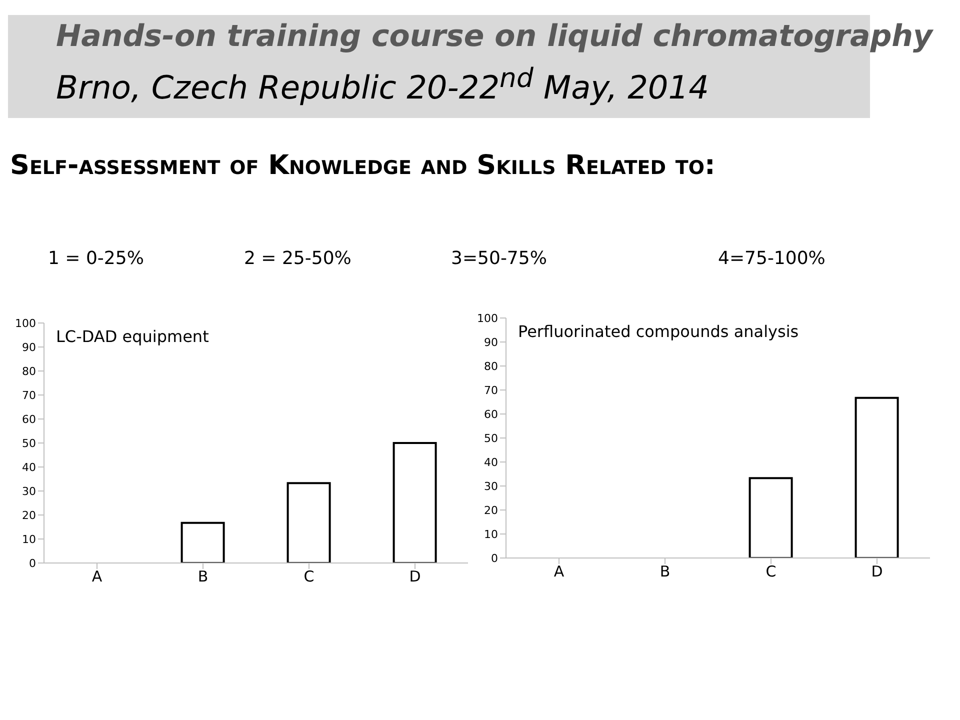 The height and width of the screenshot is (720, 960). Describe the element at coordinates (132, 336) in the screenshot. I see `chart-title: LC-DAD equipment` at that location.